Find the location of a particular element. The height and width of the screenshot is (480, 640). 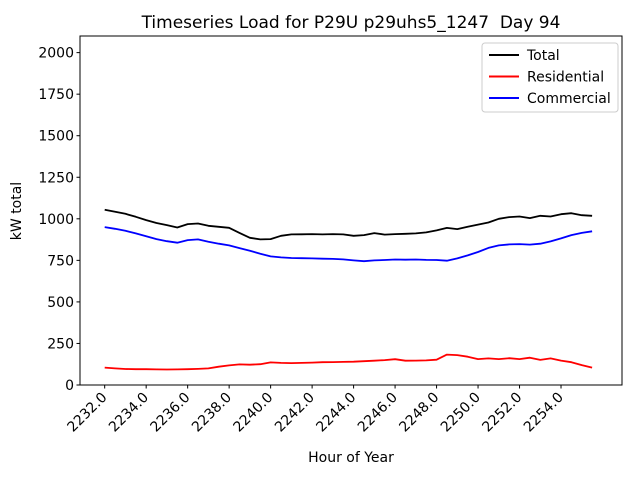

legend-label-total: Total is located at coordinates (543, 56).